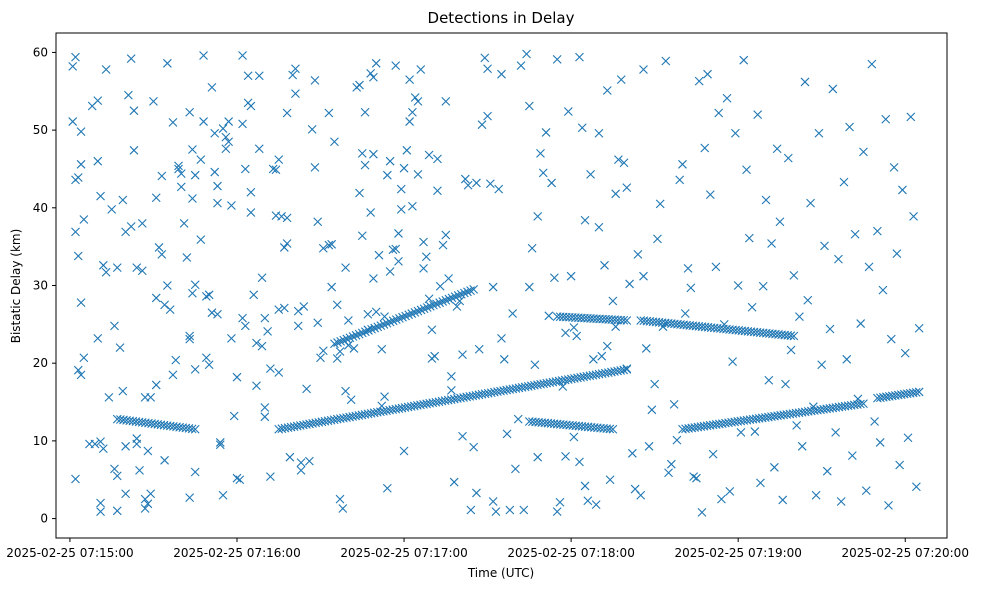  Describe the element at coordinates (44, 285) in the screenshot. I see `y-axis-ticks: 0 10 20 30 40 50 60` at that location.